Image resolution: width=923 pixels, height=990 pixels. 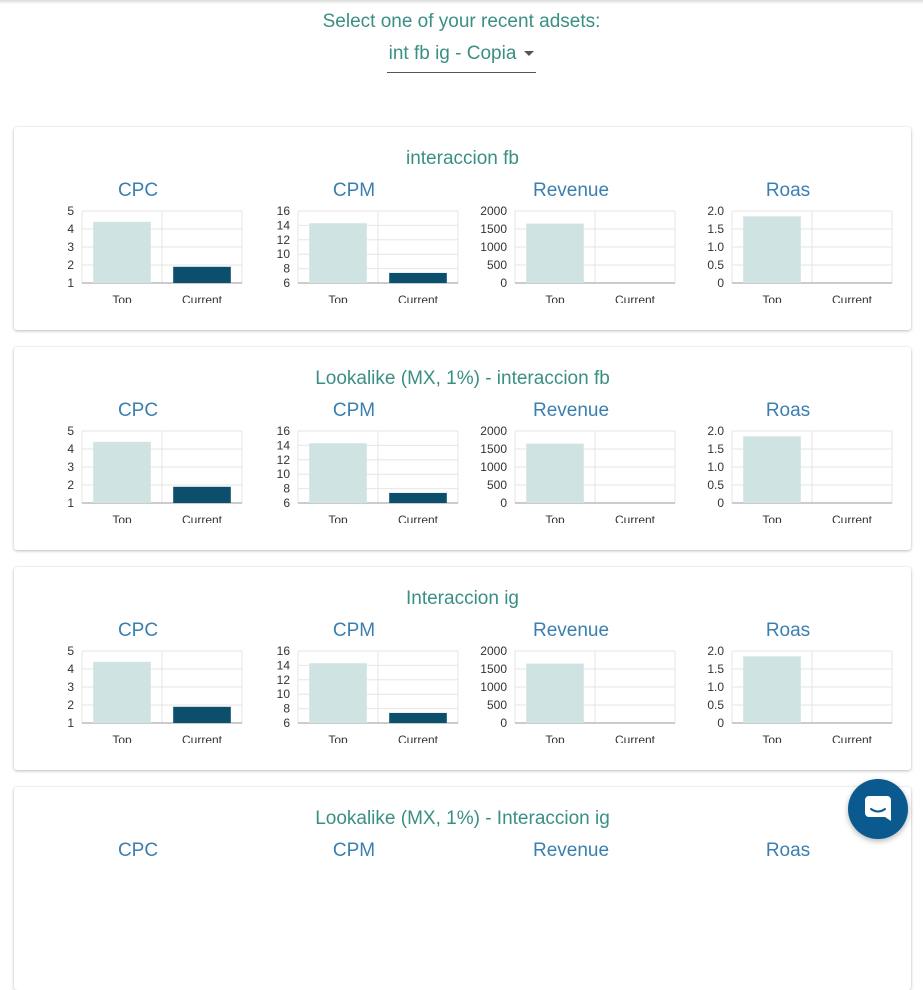 What do you see at coordinates (462, 598) in the screenshot?
I see `adset-card-title: Interaccion ig` at bounding box center [462, 598].